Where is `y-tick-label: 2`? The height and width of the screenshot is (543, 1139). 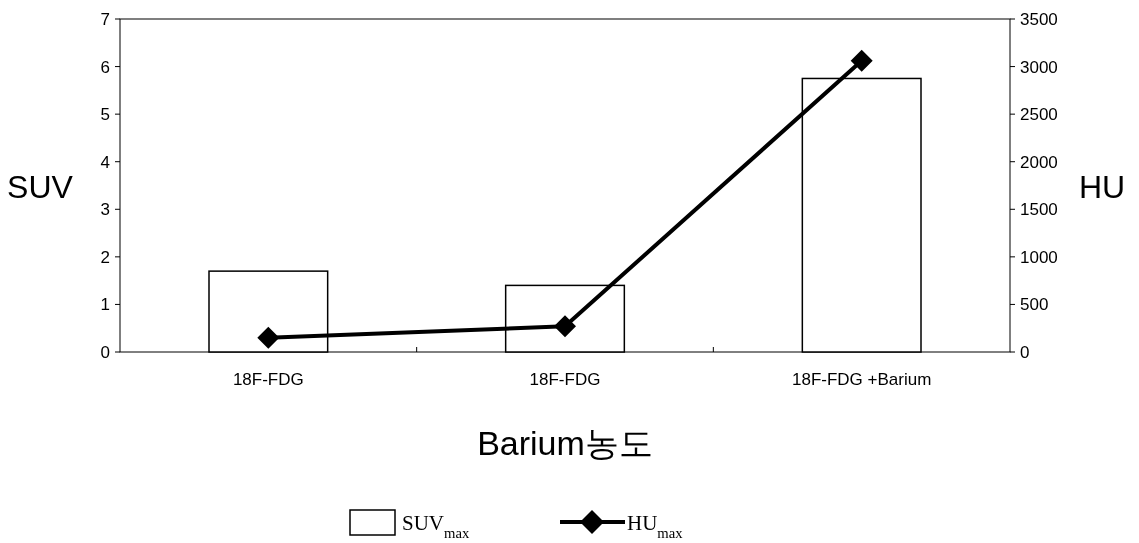 y-tick-label: 2 is located at coordinates (105, 257).